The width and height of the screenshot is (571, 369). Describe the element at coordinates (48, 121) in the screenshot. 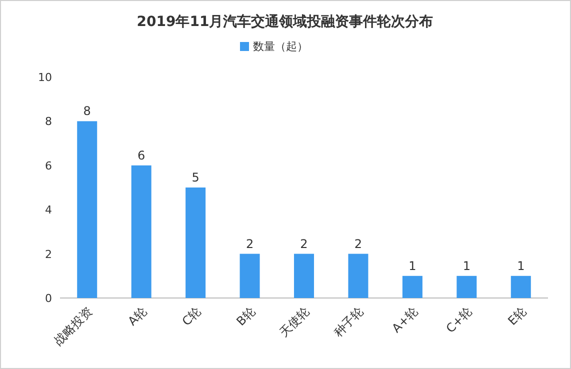

I see `y-tick-label: 8` at that location.